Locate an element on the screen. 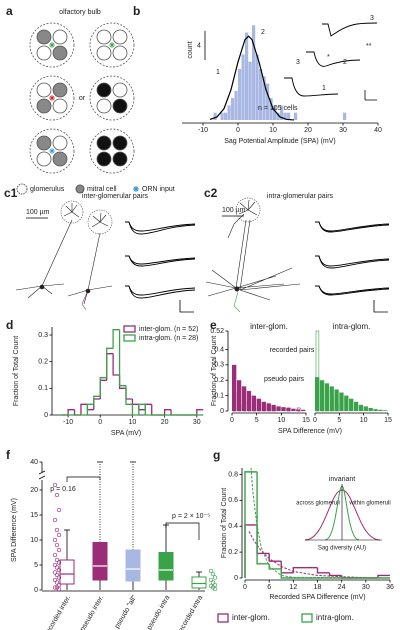 The width and height of the screenshot is (400, 630). x-tick-label: -10 is located at coordinates (203, 130).